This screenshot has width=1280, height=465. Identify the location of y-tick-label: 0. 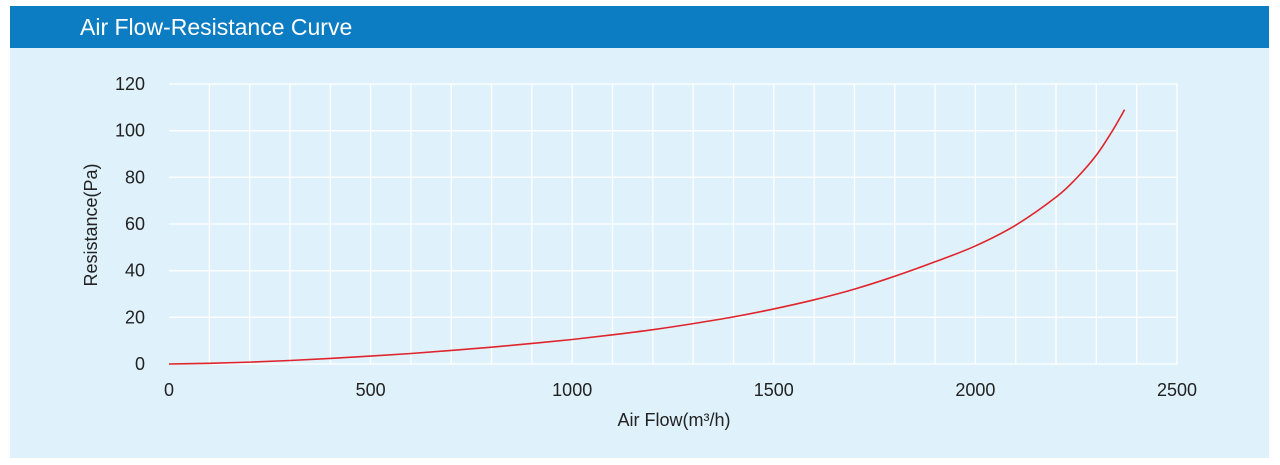
(140, 364).